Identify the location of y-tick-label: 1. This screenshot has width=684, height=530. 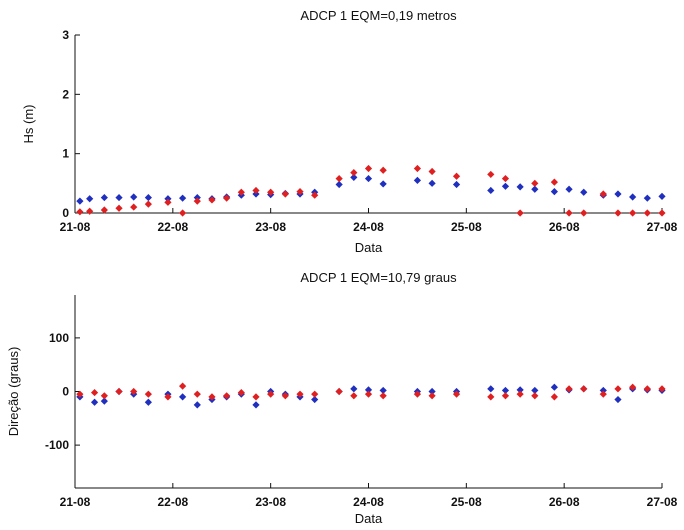
(65, 154).